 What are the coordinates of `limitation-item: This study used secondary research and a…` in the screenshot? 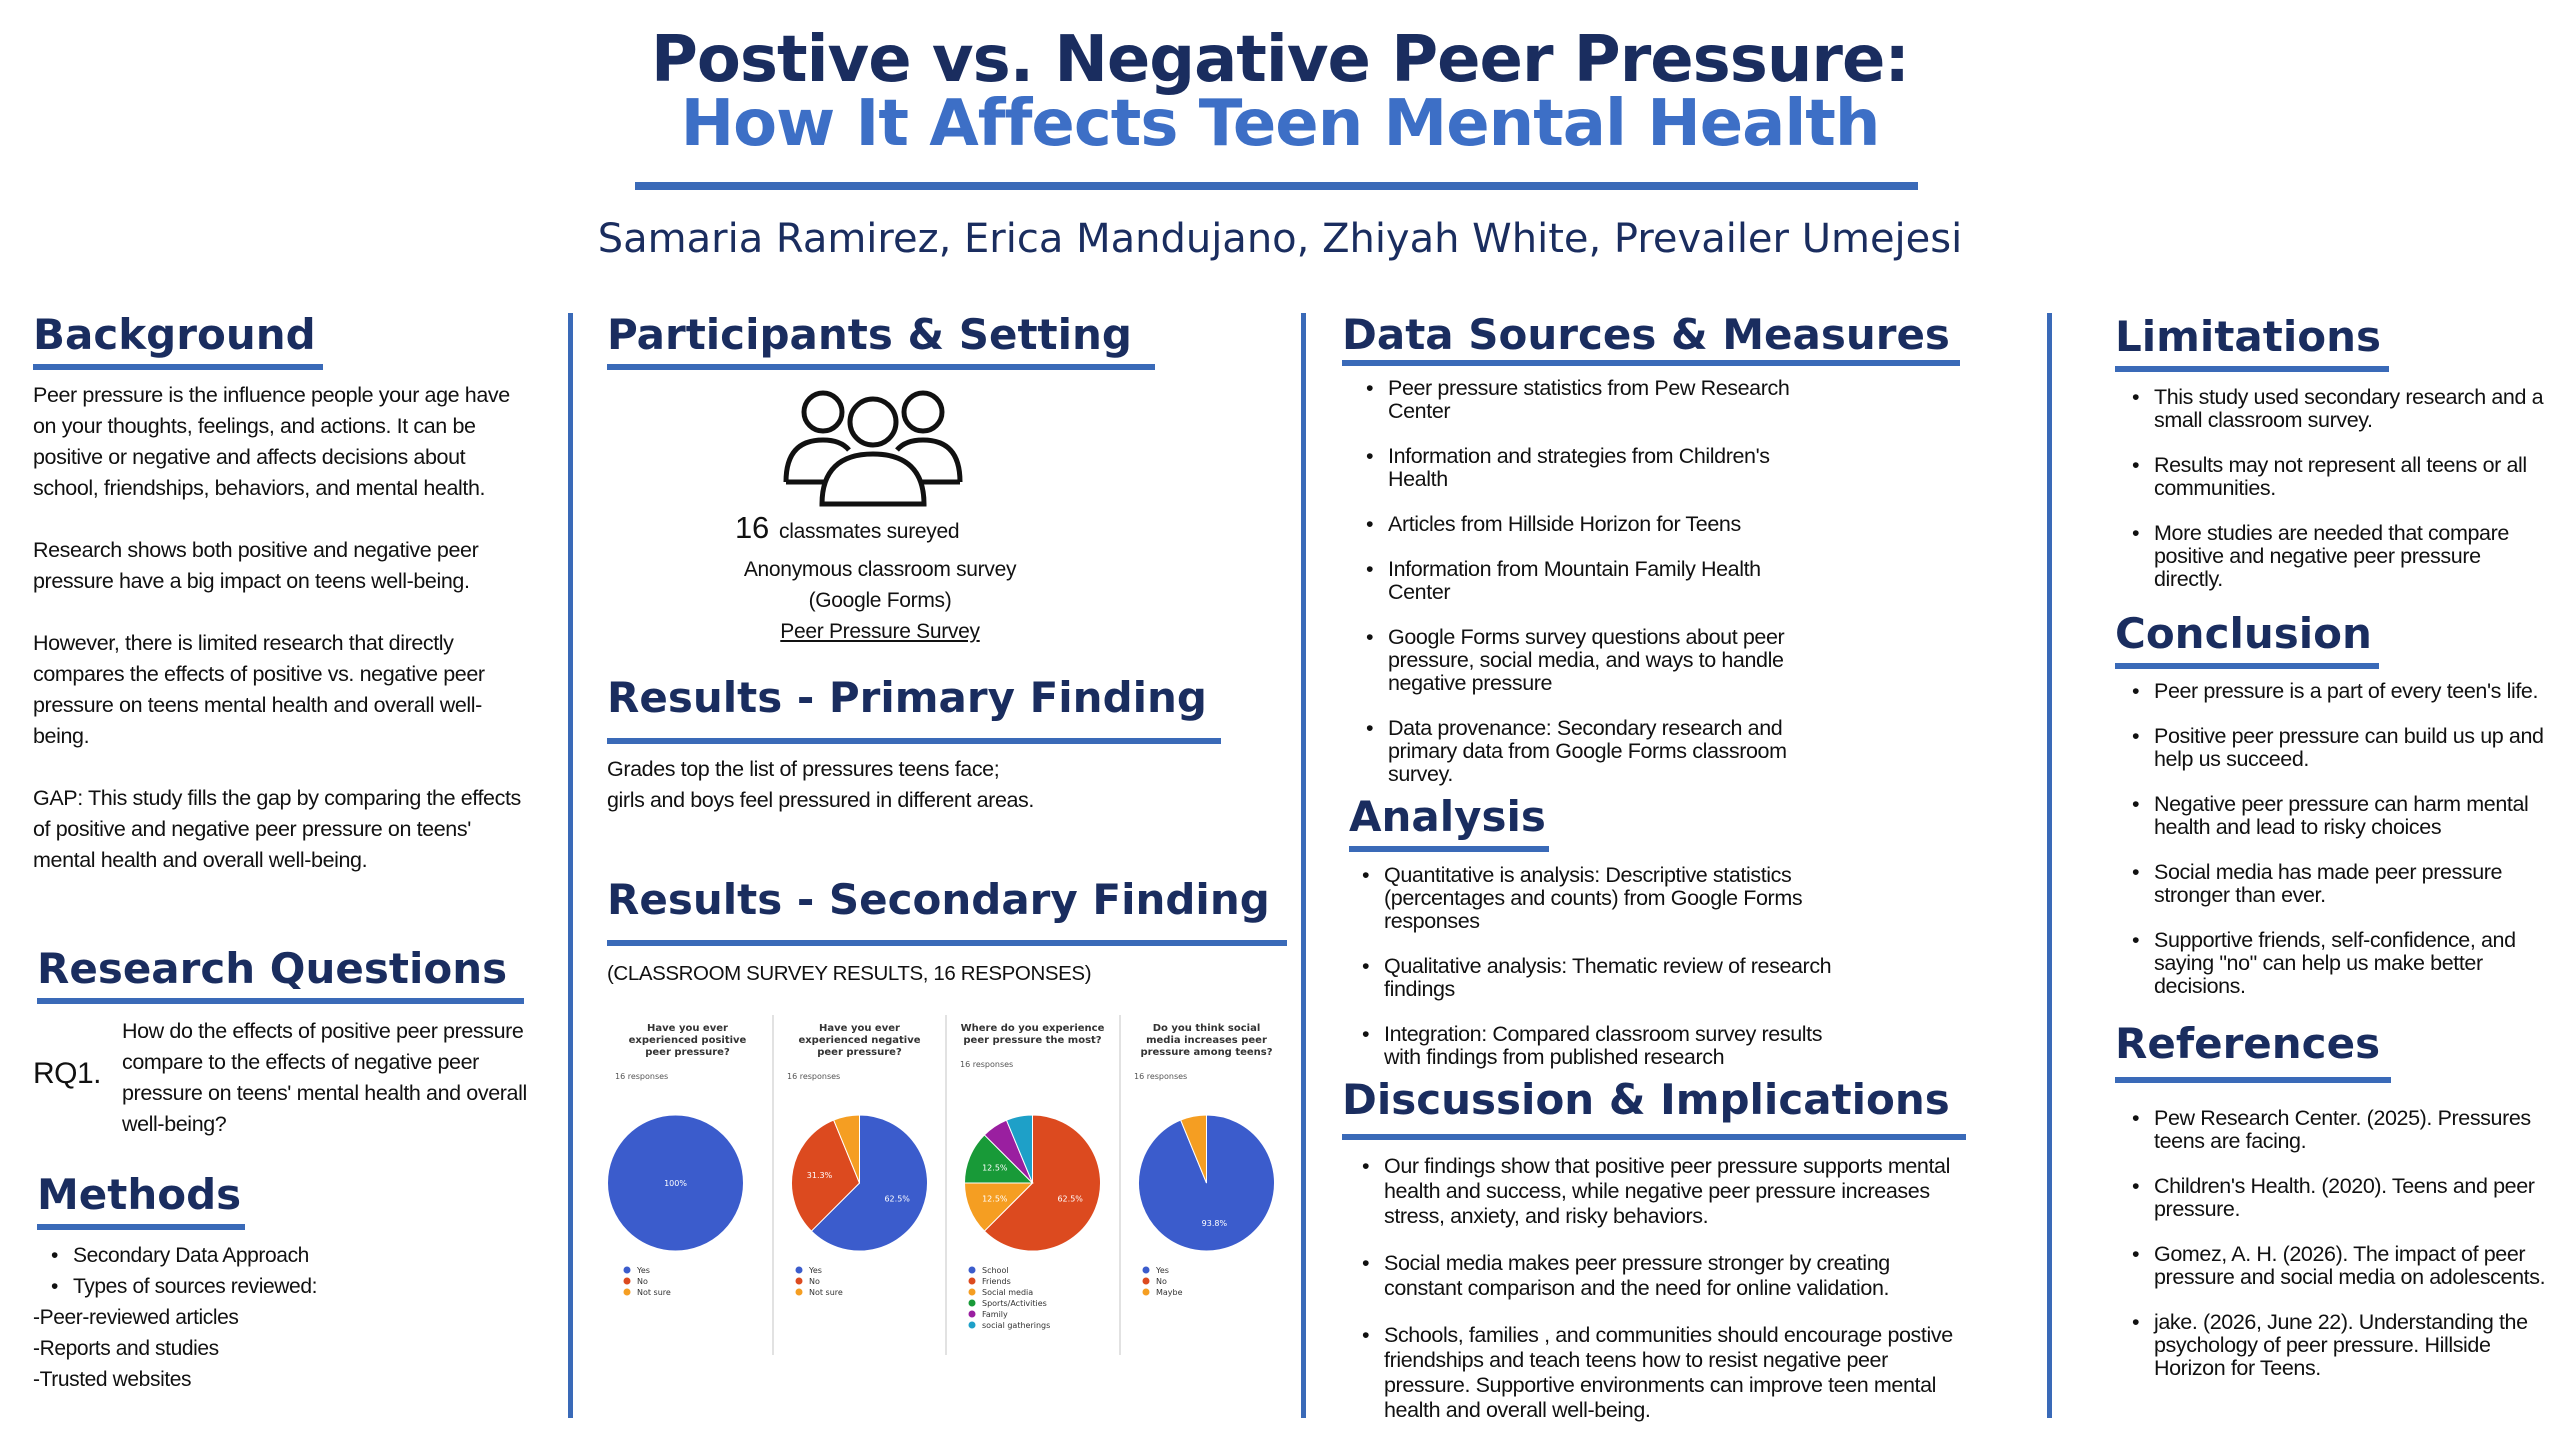 It's located at (2340, 409).